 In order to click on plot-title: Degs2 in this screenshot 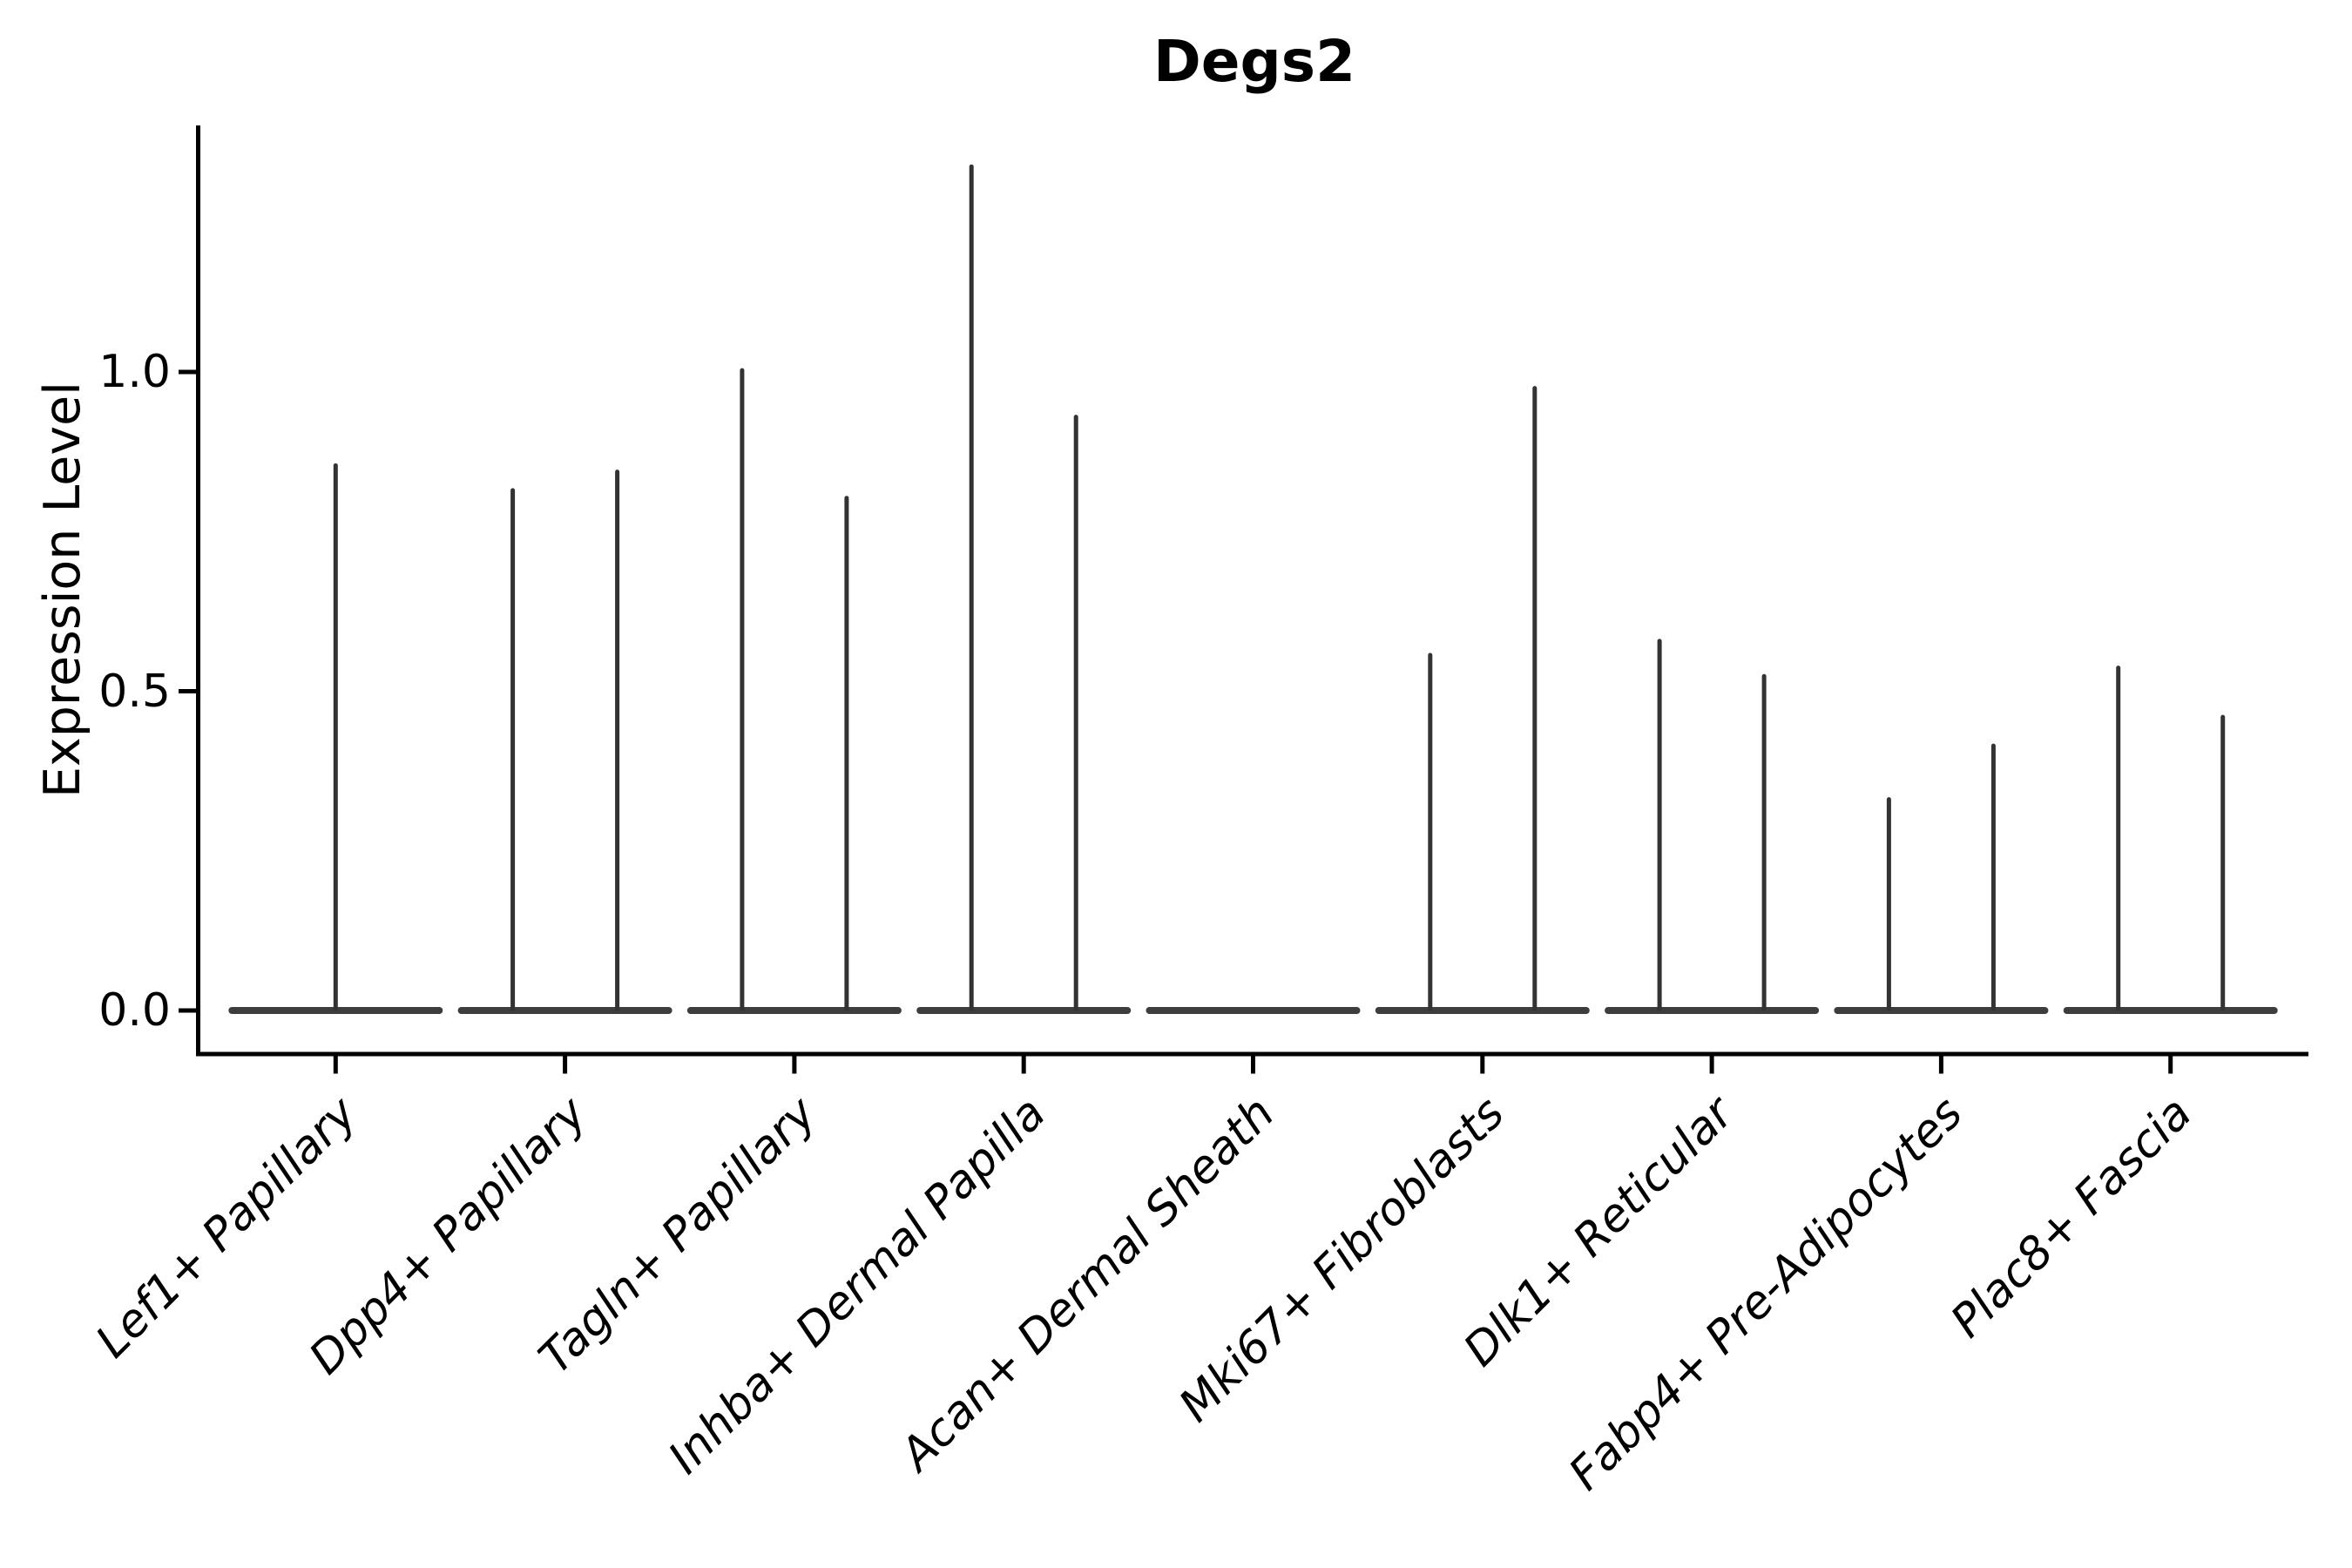, I will do `click(1254, 61)`.